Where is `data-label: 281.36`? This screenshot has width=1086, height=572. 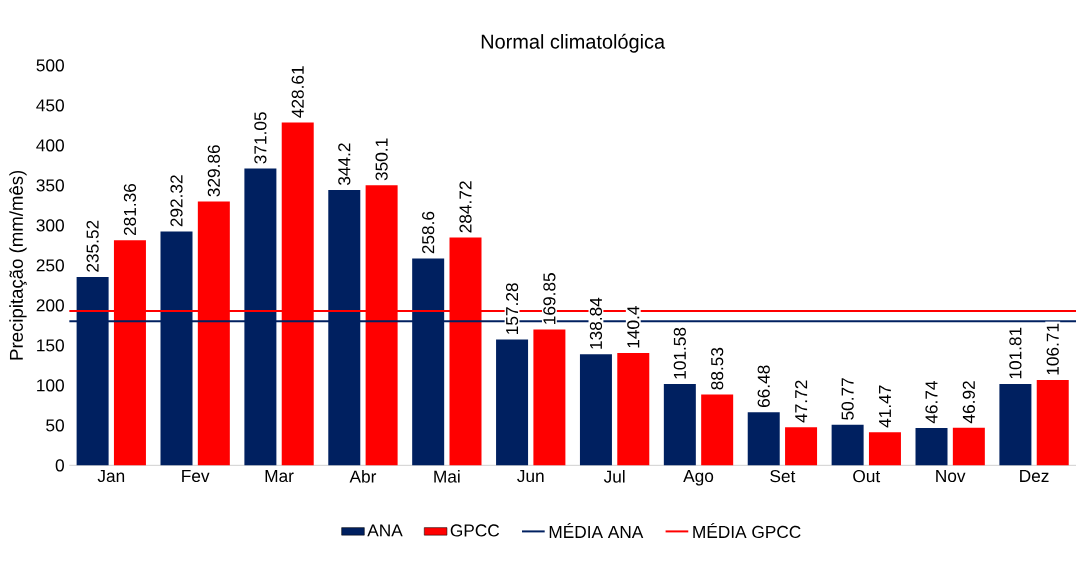 data-label: 281.36 is located at coordinates (130, 209).